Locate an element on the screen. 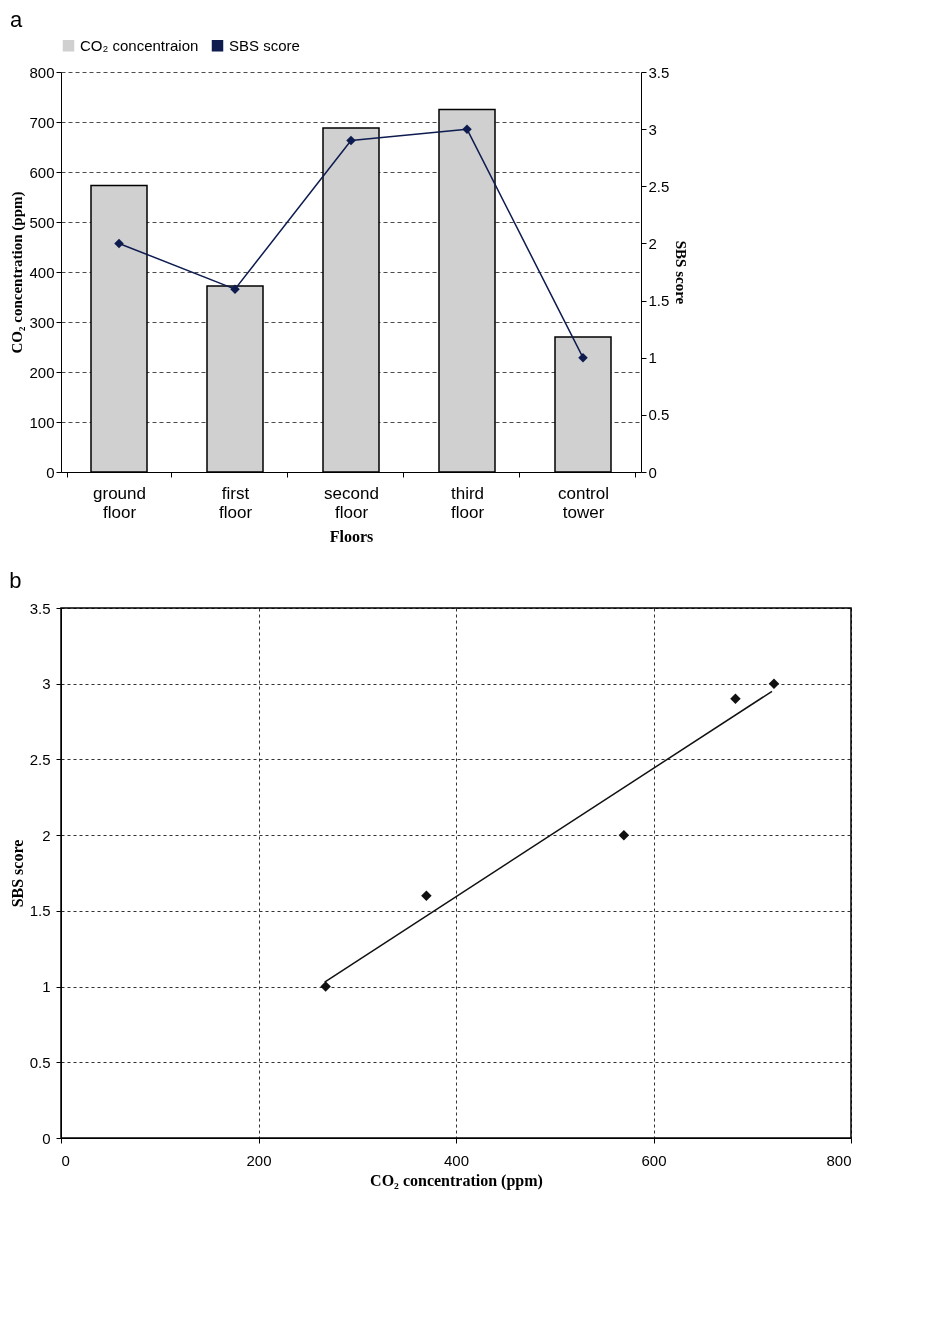  y-tick-label: 300 is located at coordinates (42, 322).